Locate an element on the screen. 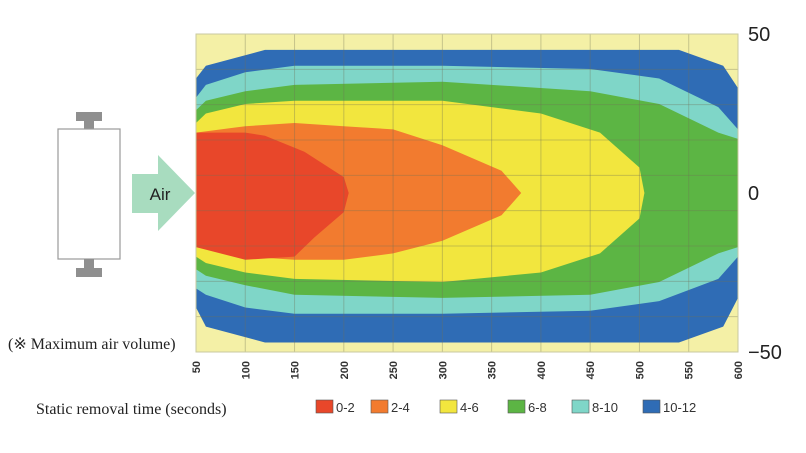 This screenshot has height=453, width=806. x-axis-ticks: 50 100 150 200 250 300 350 400 450 500 550 600 is located at coordinates (468, 370).